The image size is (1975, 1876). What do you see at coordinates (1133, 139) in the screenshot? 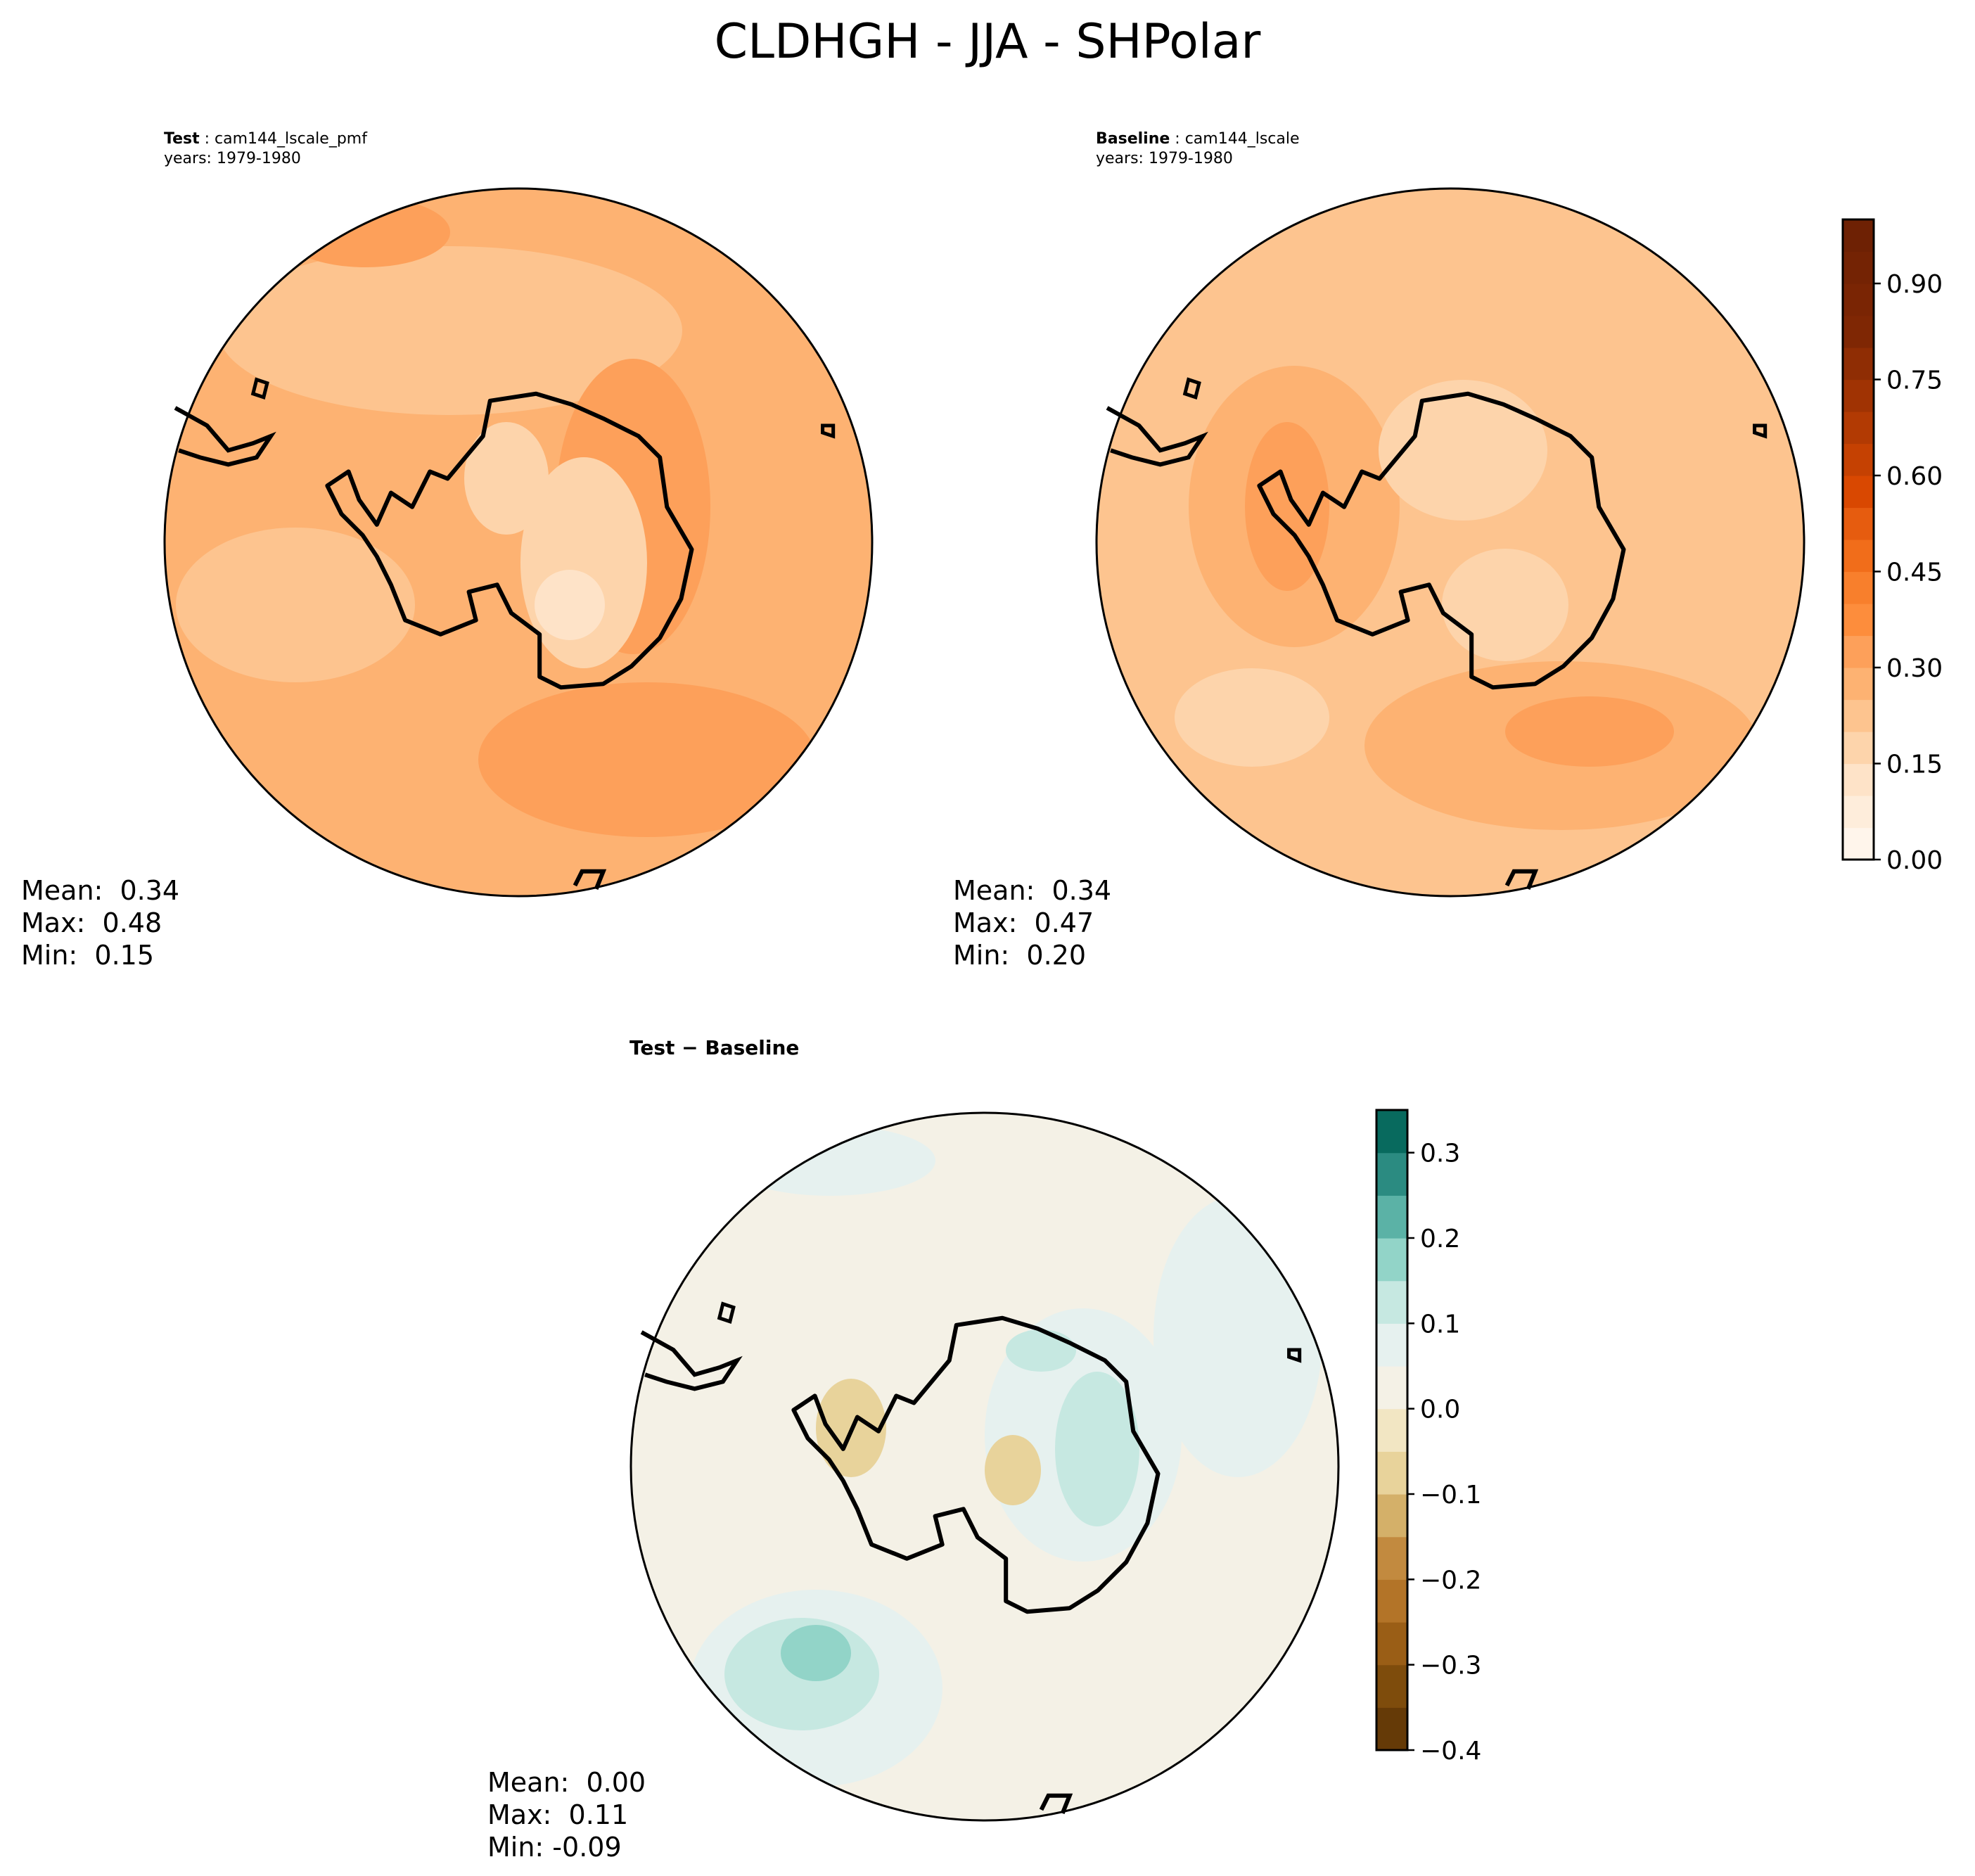
I see `baseline-label: Baseline` at bounding box center [1133, 139].